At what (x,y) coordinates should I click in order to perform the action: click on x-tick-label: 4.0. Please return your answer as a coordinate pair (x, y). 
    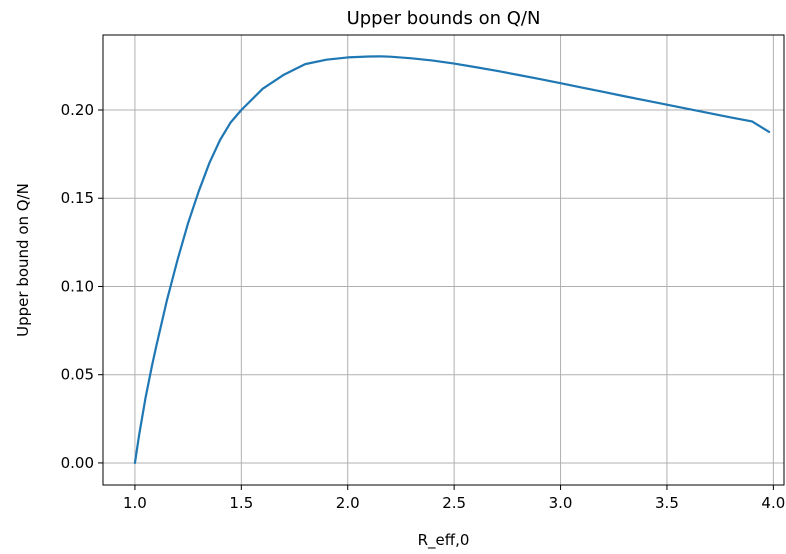
    Looking at the image, I should click on (773, 503).